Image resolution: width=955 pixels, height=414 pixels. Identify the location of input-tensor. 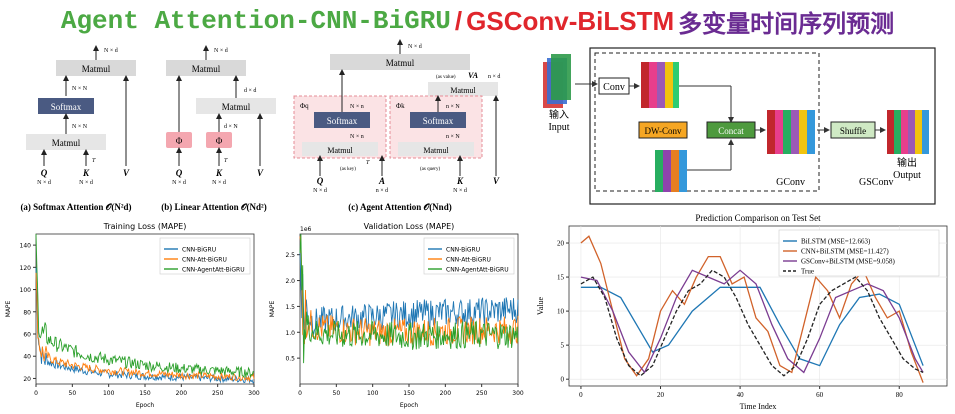
(557, 81).